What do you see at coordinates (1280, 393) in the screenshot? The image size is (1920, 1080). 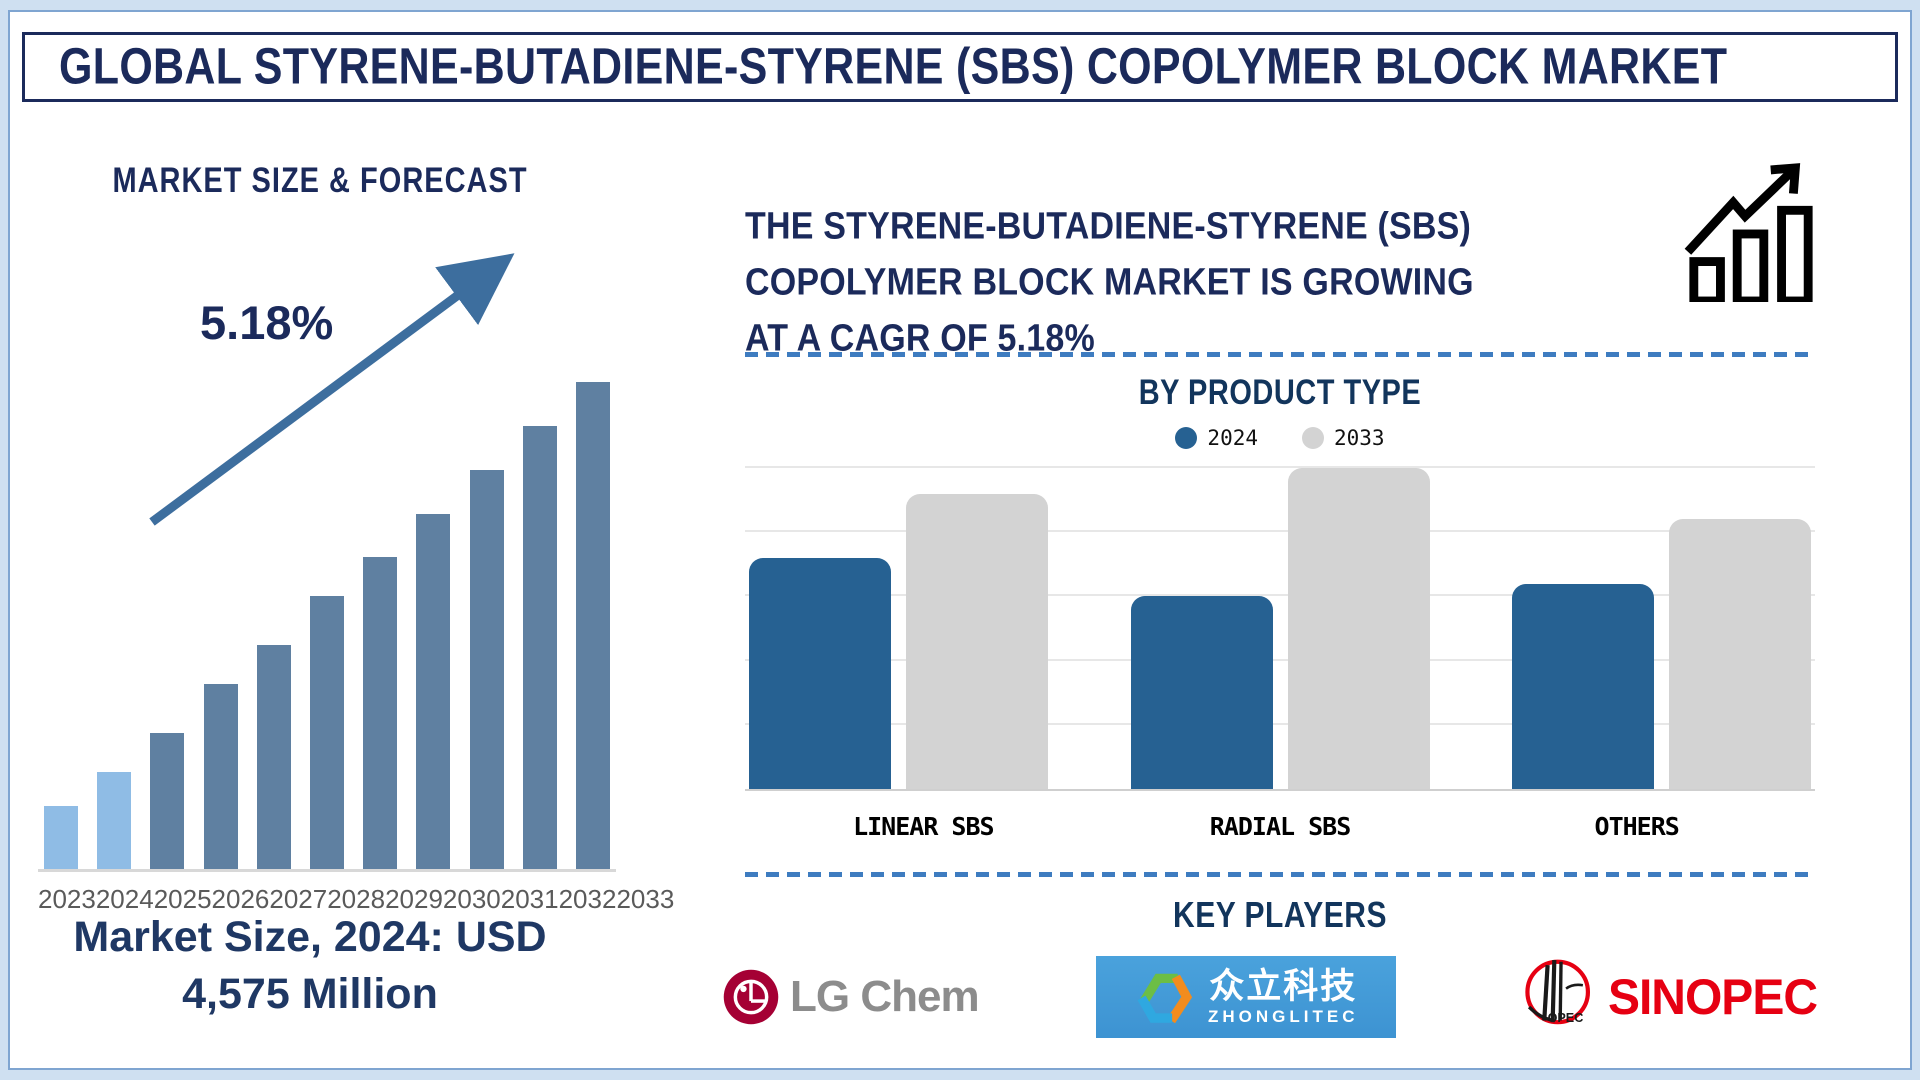 I see `by-product-type-heading: BY PRODUCT TYPE` at bounding box center [1280, 393].